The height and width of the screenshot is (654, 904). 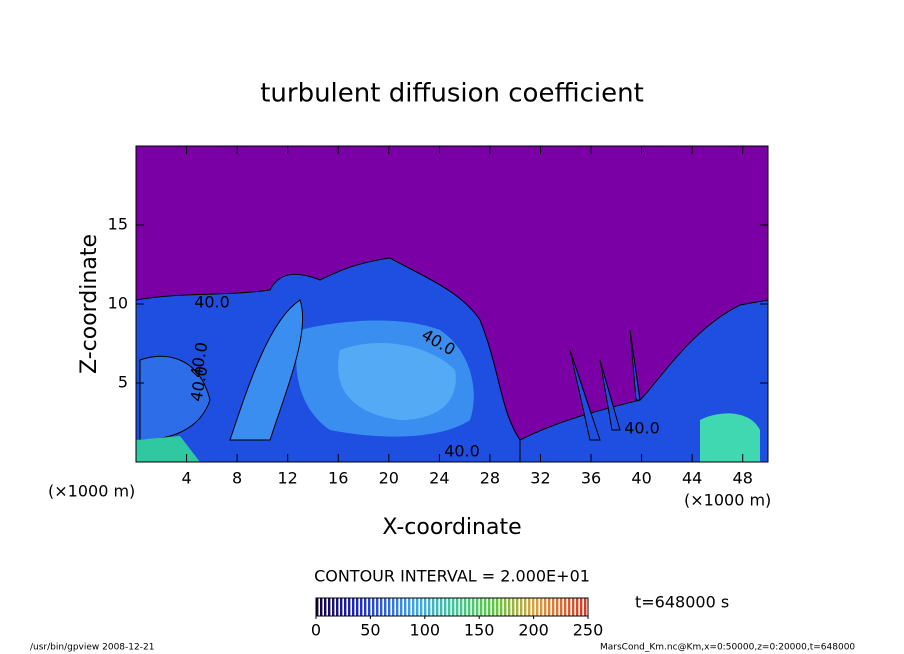 I want to click on x-tick-label: 28, so click(x=490, y=478).